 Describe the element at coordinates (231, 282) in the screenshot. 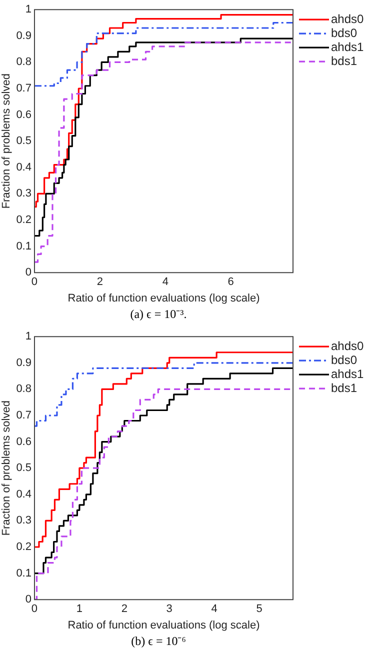

I see `x-tick-label: 6` at that location.